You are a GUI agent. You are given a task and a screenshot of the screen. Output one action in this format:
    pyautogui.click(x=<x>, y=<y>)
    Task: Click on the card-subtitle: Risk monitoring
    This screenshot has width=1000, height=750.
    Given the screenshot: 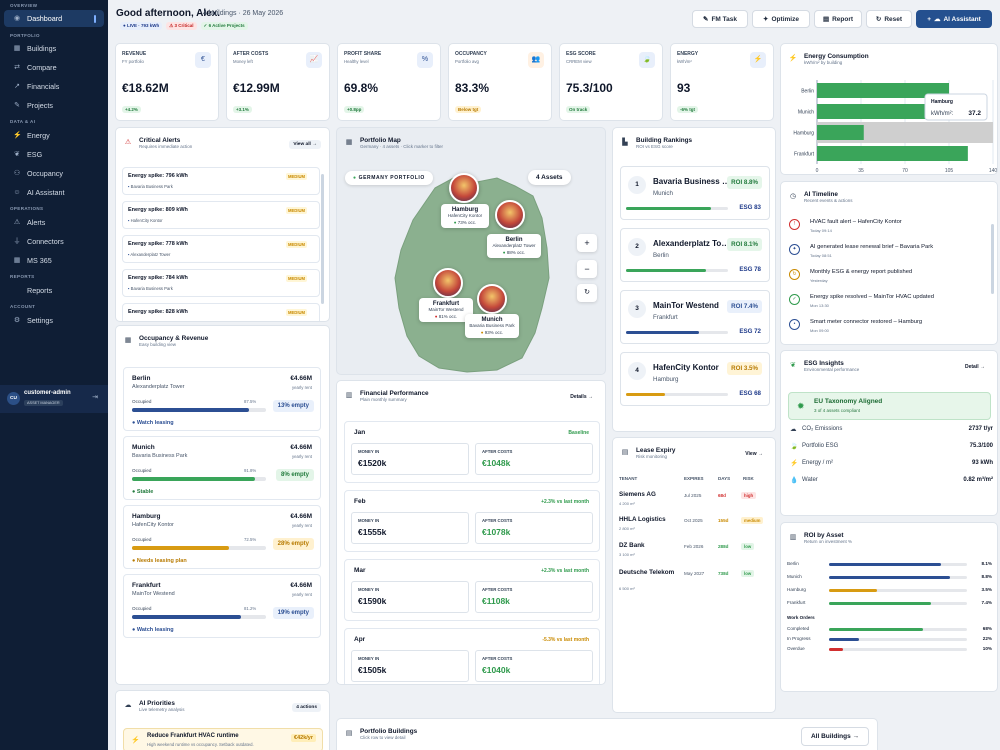 What is the action you would take?
    pyautogui.click(x=652, y=456)
    